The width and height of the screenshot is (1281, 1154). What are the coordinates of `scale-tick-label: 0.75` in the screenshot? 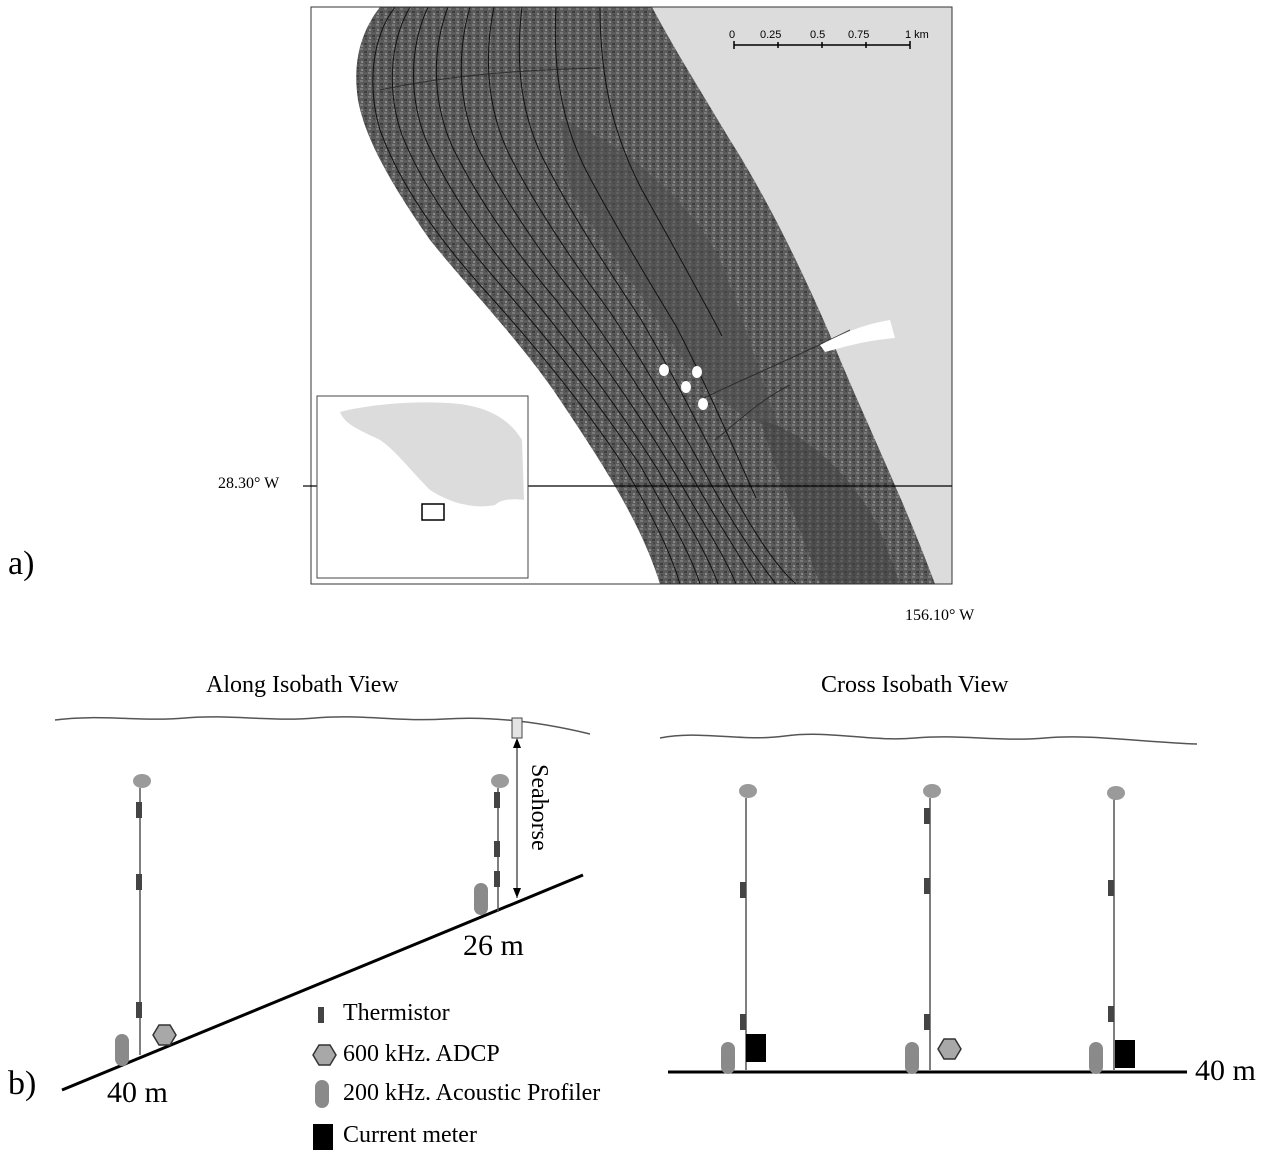 It's located at (859, 35).